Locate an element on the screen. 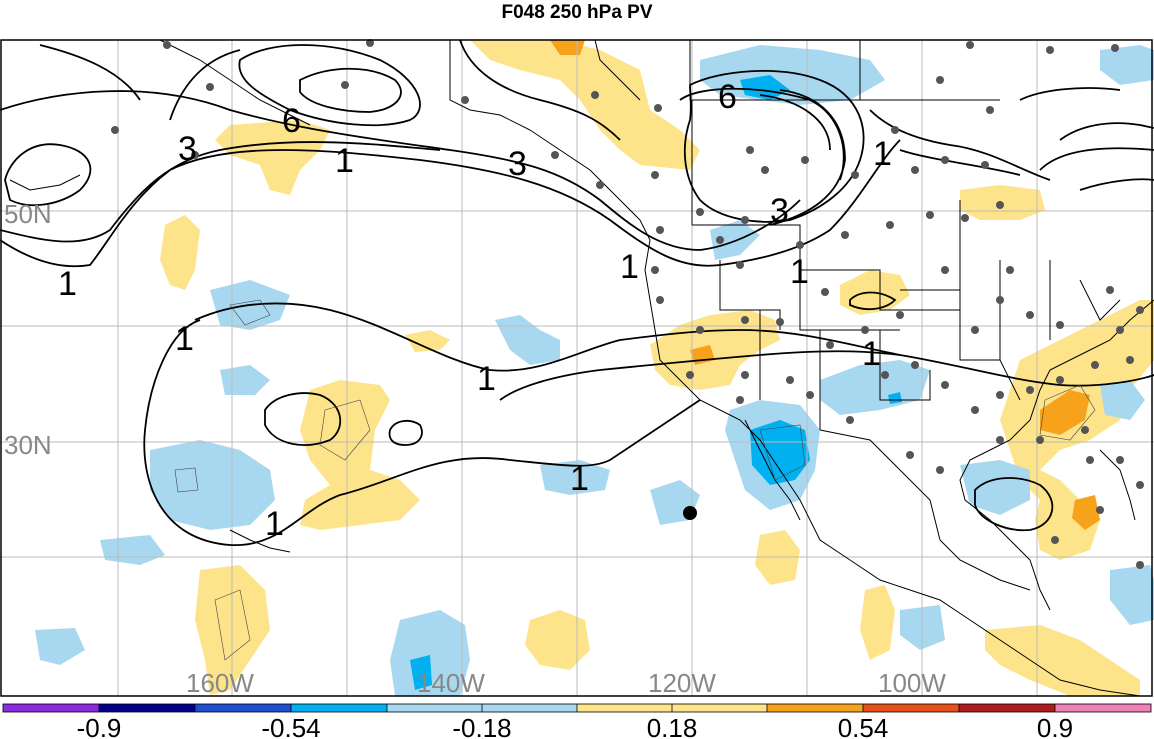  latitude-label: 50N is located at coordinates (28, 214).